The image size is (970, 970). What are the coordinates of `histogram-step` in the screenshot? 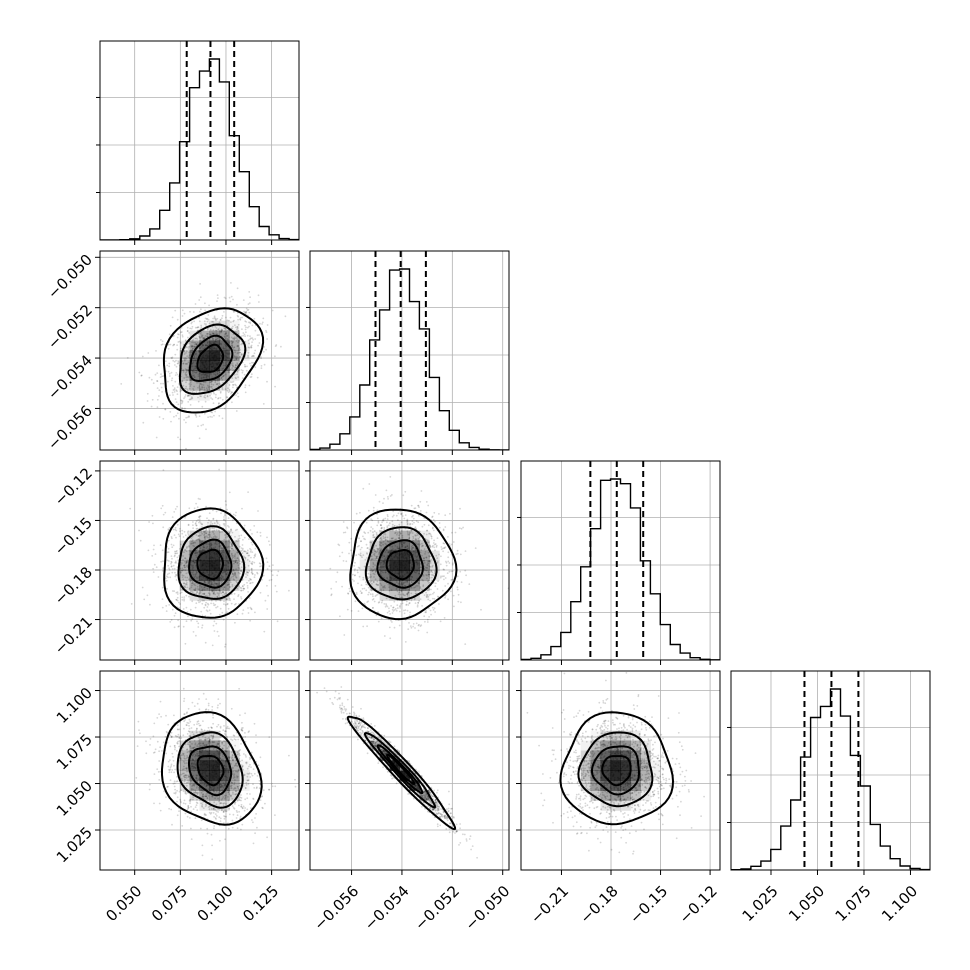 It's located at (199, 149).